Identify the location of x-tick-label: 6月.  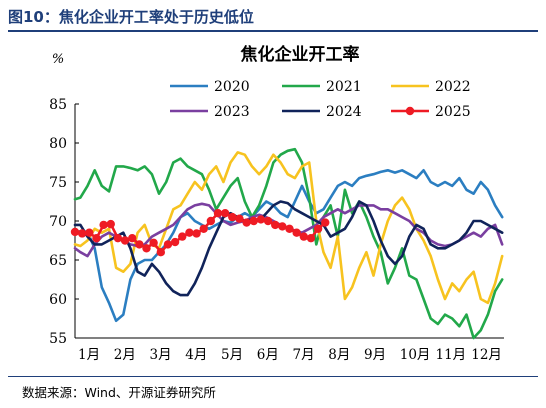
(268, 355).